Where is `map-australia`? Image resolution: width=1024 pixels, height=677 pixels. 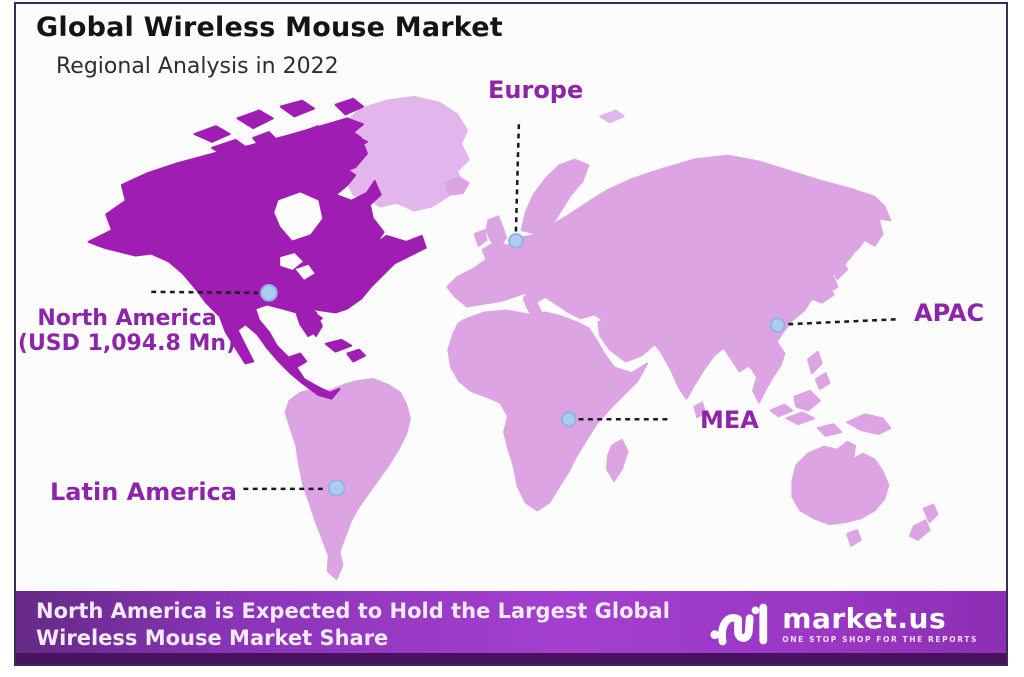 map-australia is located at coordinates (840, 483).